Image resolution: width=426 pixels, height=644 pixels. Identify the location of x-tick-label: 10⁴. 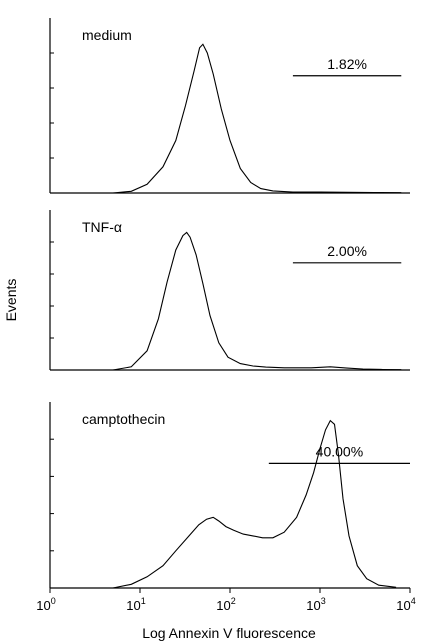
(405, 604).